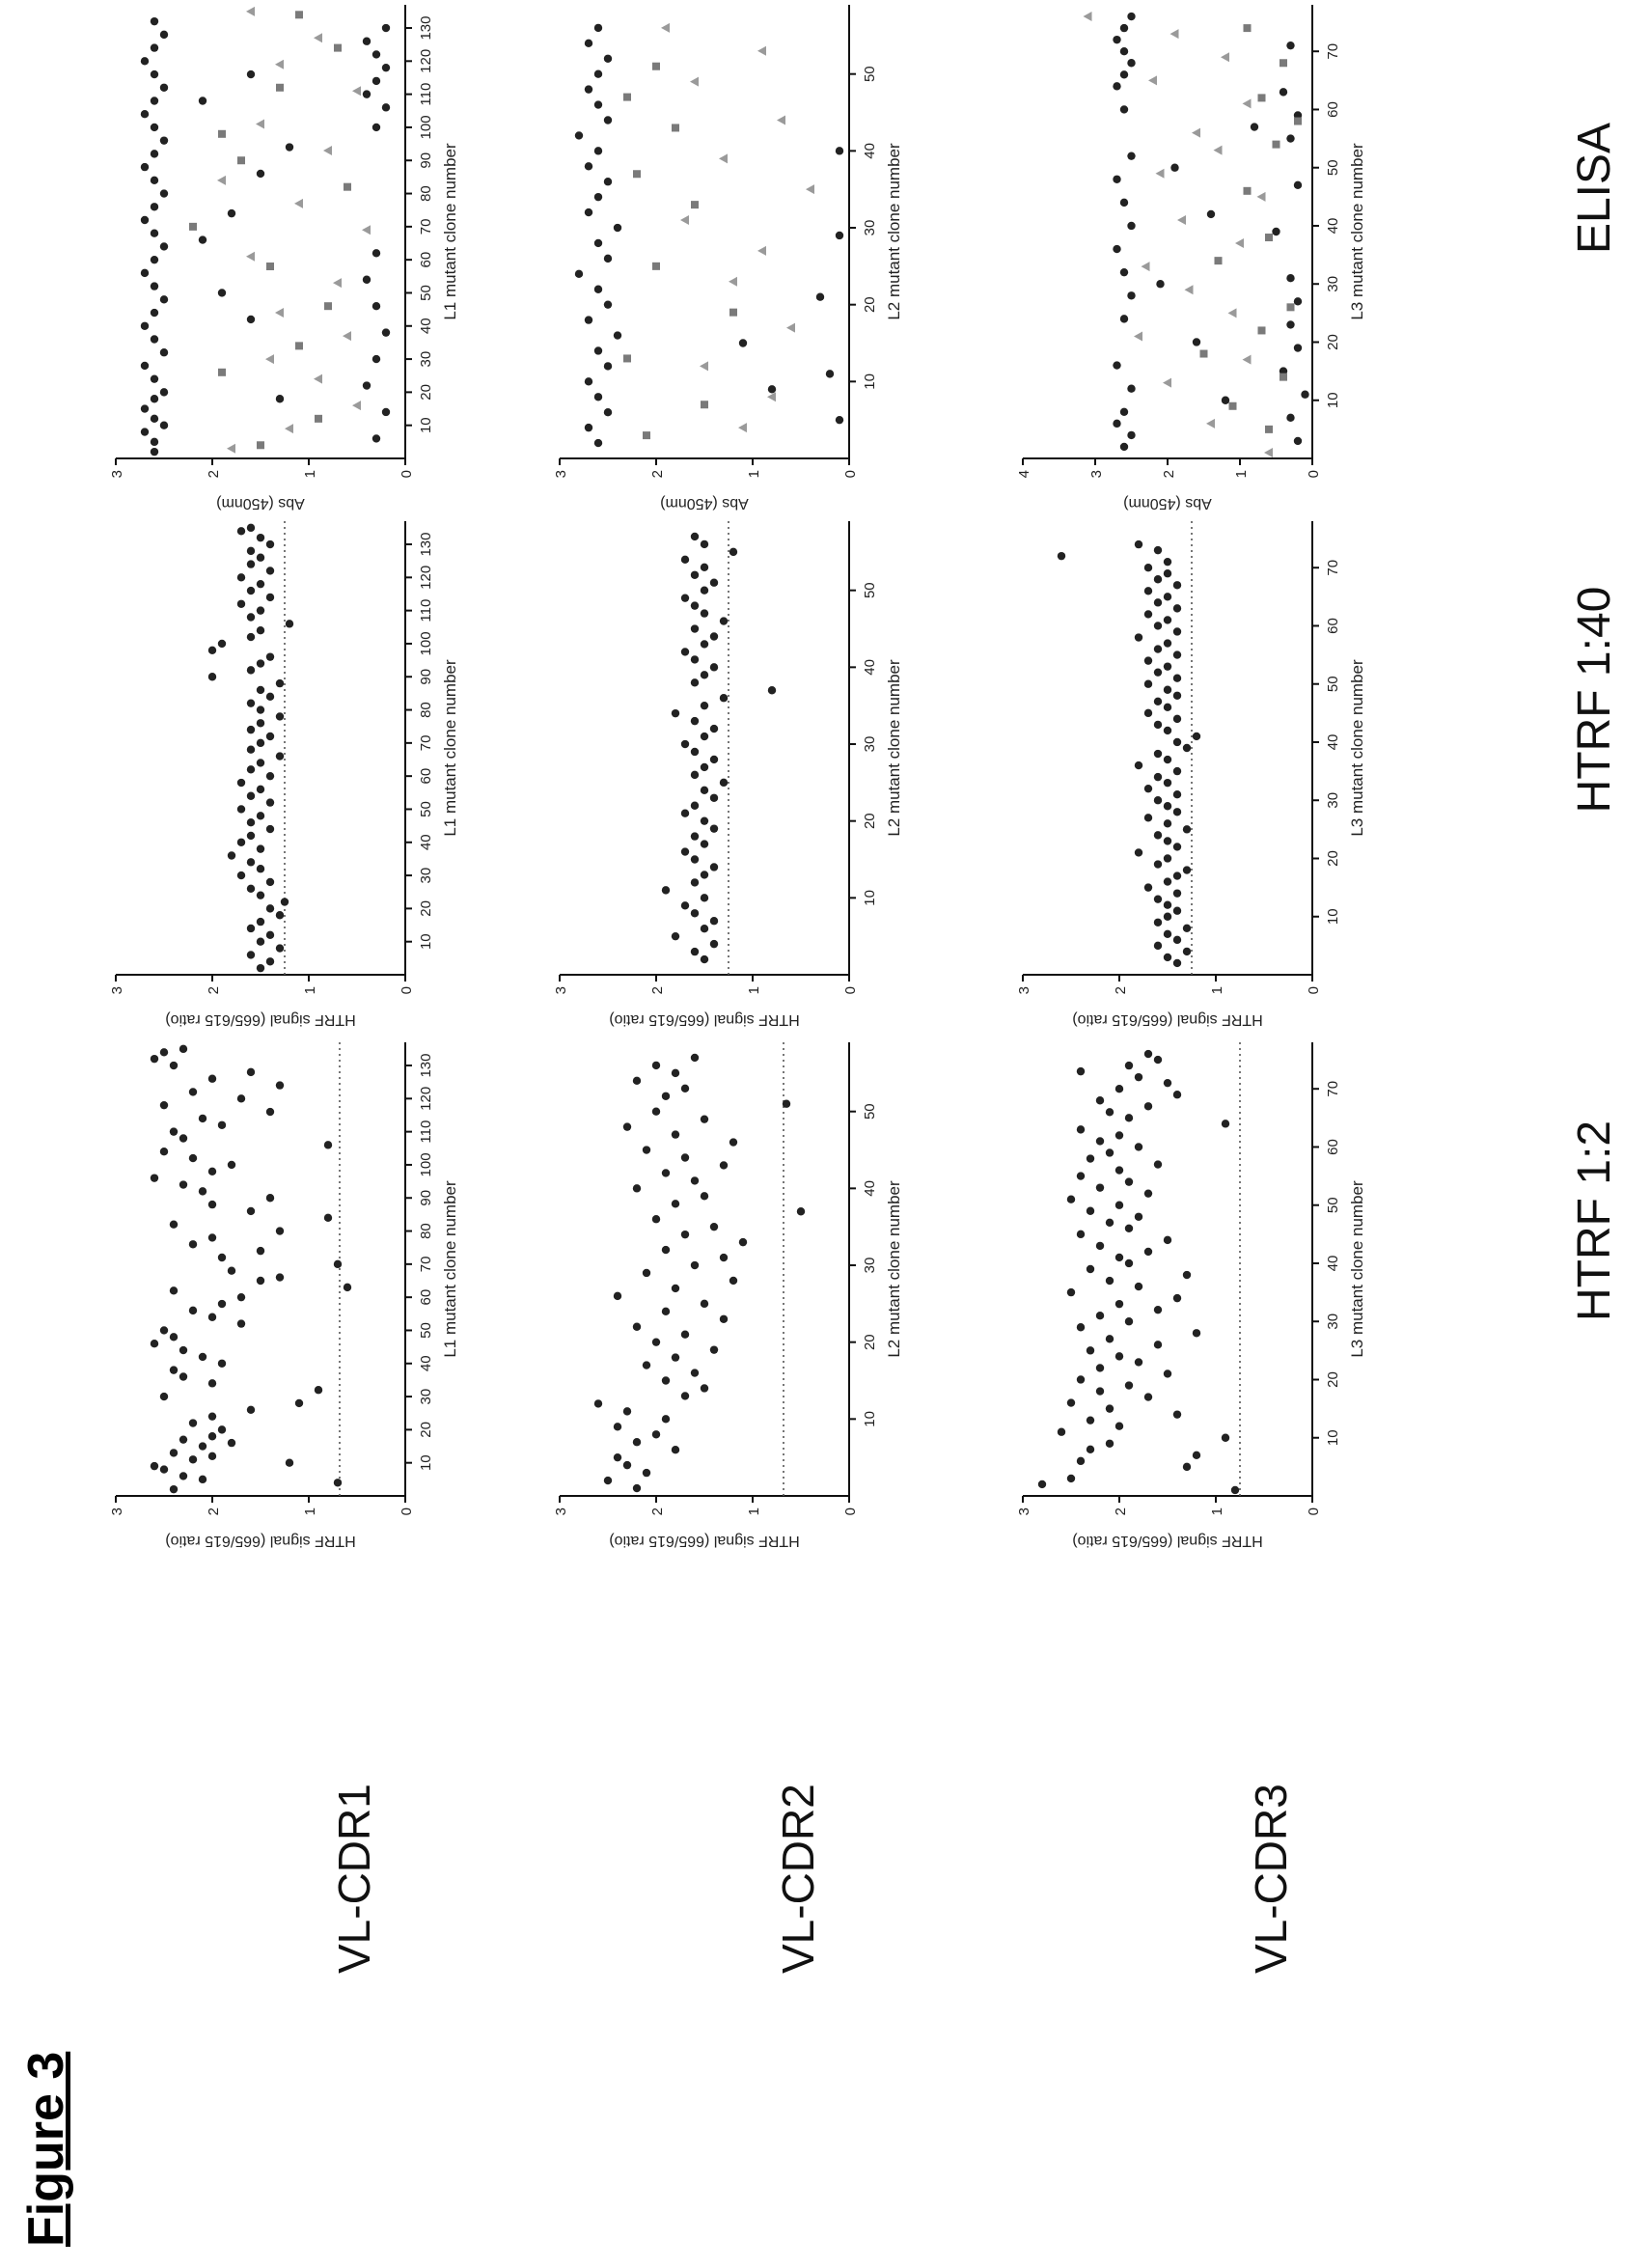  I want to click on x-tick-label: 90, so click(426, 1198).